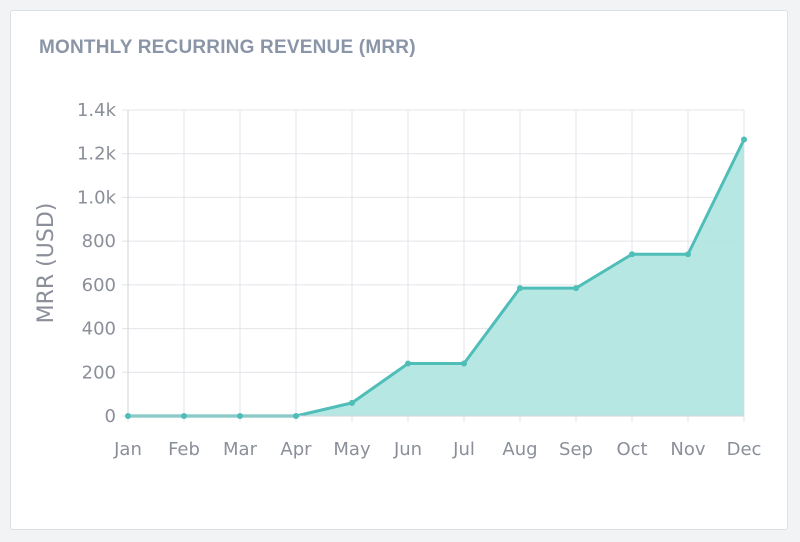 The height and width of the screenshot is (542, 800). What do you see at coordinates (296, 449) in the screenshot?
I see `x-tick-label: Apr` at bounding box center [296, 449].